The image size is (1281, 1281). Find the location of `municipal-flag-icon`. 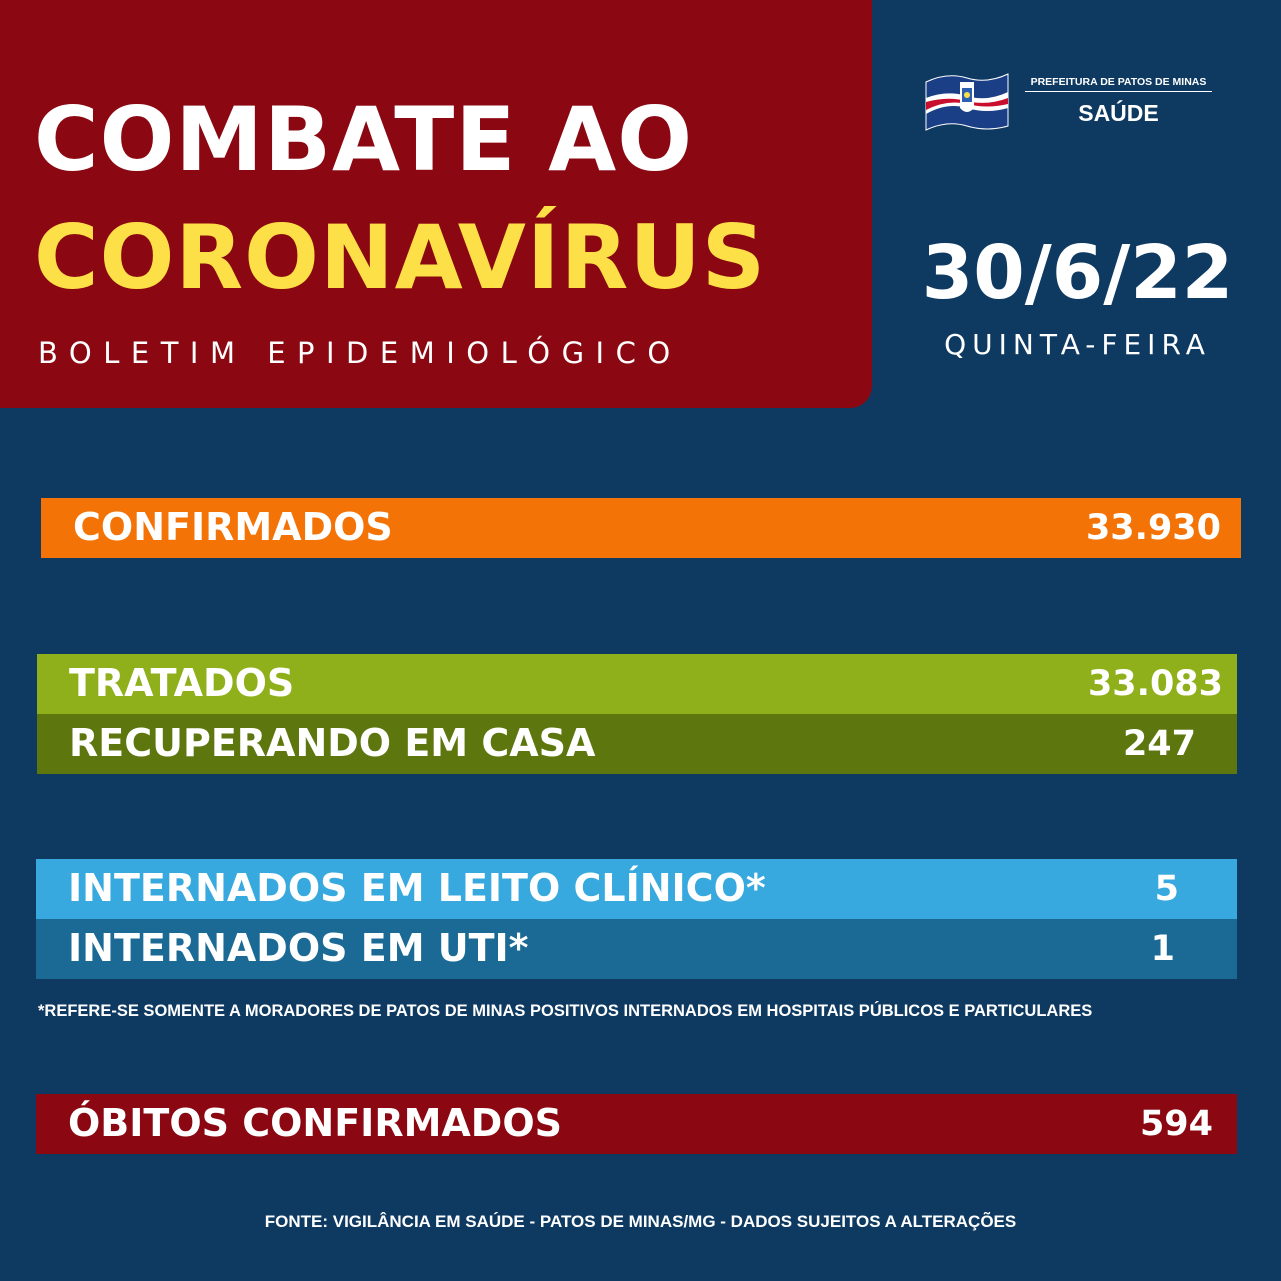

municipal-flag-icon is located at coordinates (967, 102).